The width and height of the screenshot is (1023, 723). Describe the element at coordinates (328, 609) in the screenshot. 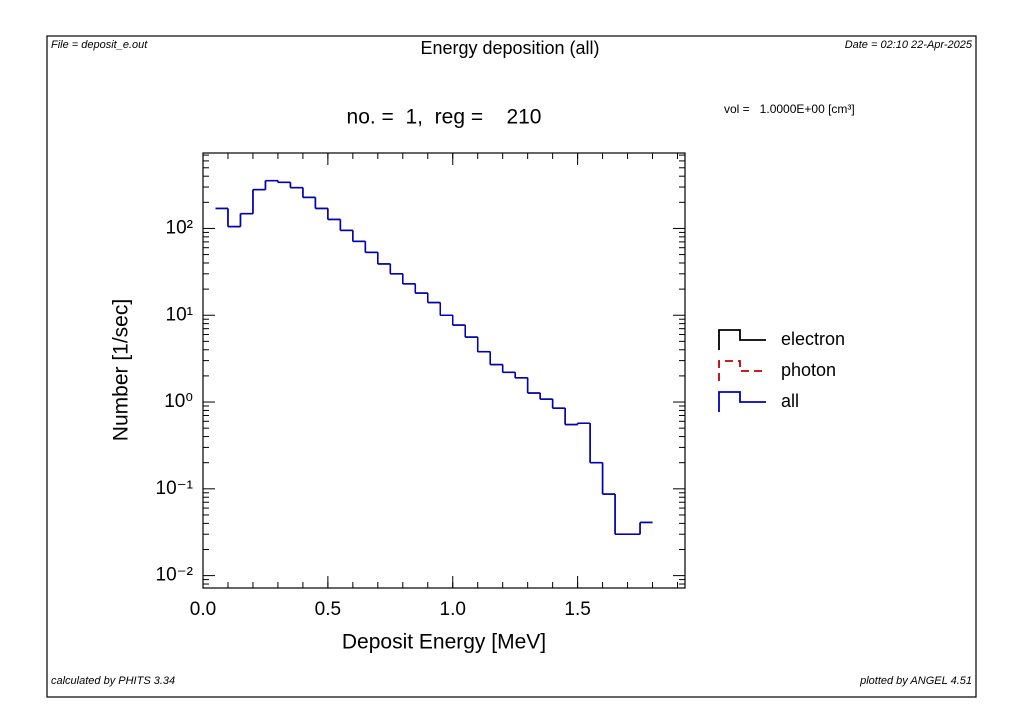

I see `x-tick-label: 0.5` at that location.